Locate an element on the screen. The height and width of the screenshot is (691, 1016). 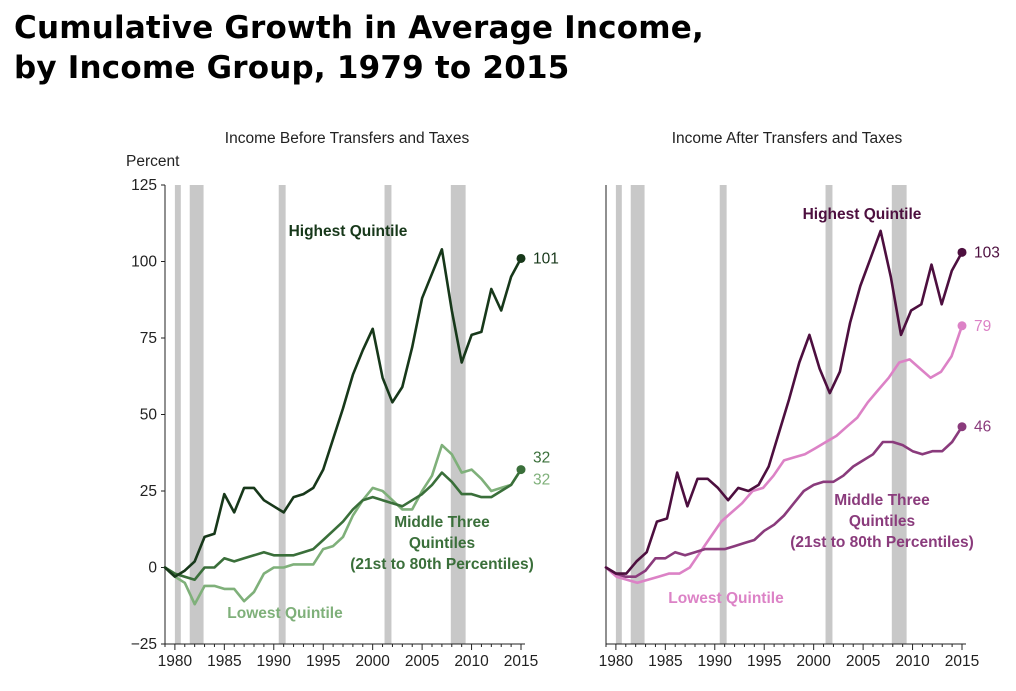
label-lowest-after: Lowest Quintile is located at coordinates (726, 598).